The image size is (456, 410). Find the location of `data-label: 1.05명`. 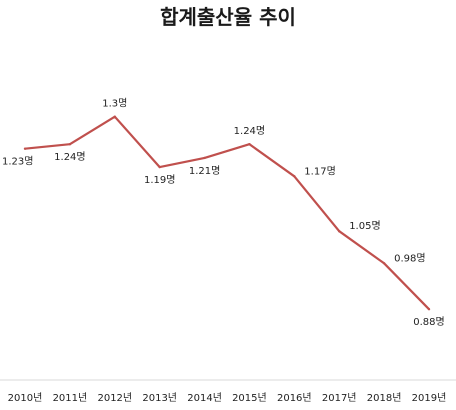

data-label: 1.05명 is located at coordinates (364, 226).